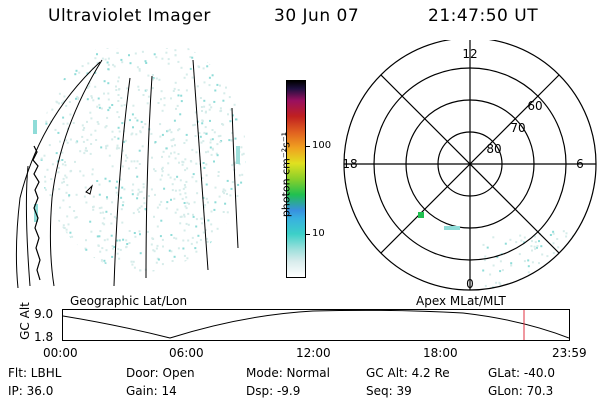 The height and width of the screenshot is (400, 600). Describe the element at coordinates (129, 301) in the screenshot. I see `geographic-label: Geographic Lat/Lon` at that location.